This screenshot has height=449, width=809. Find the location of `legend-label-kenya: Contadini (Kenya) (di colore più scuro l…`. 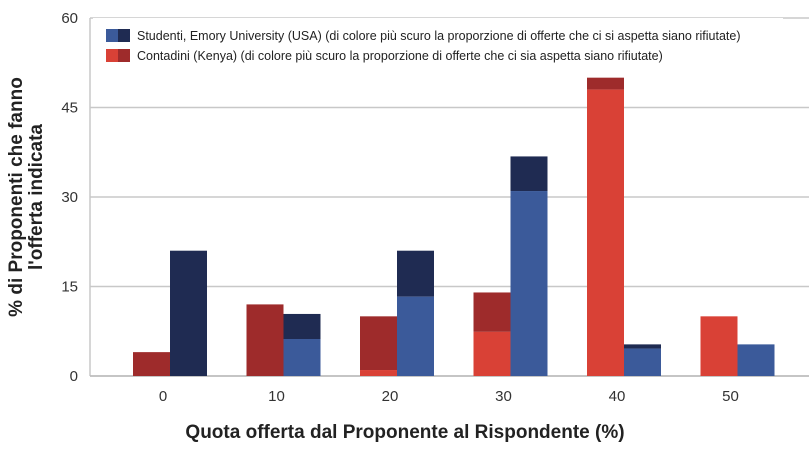

legend-label-kenya: Contadini (Kenya) (di colore più scuro l… is located at coordinates (400, 56).